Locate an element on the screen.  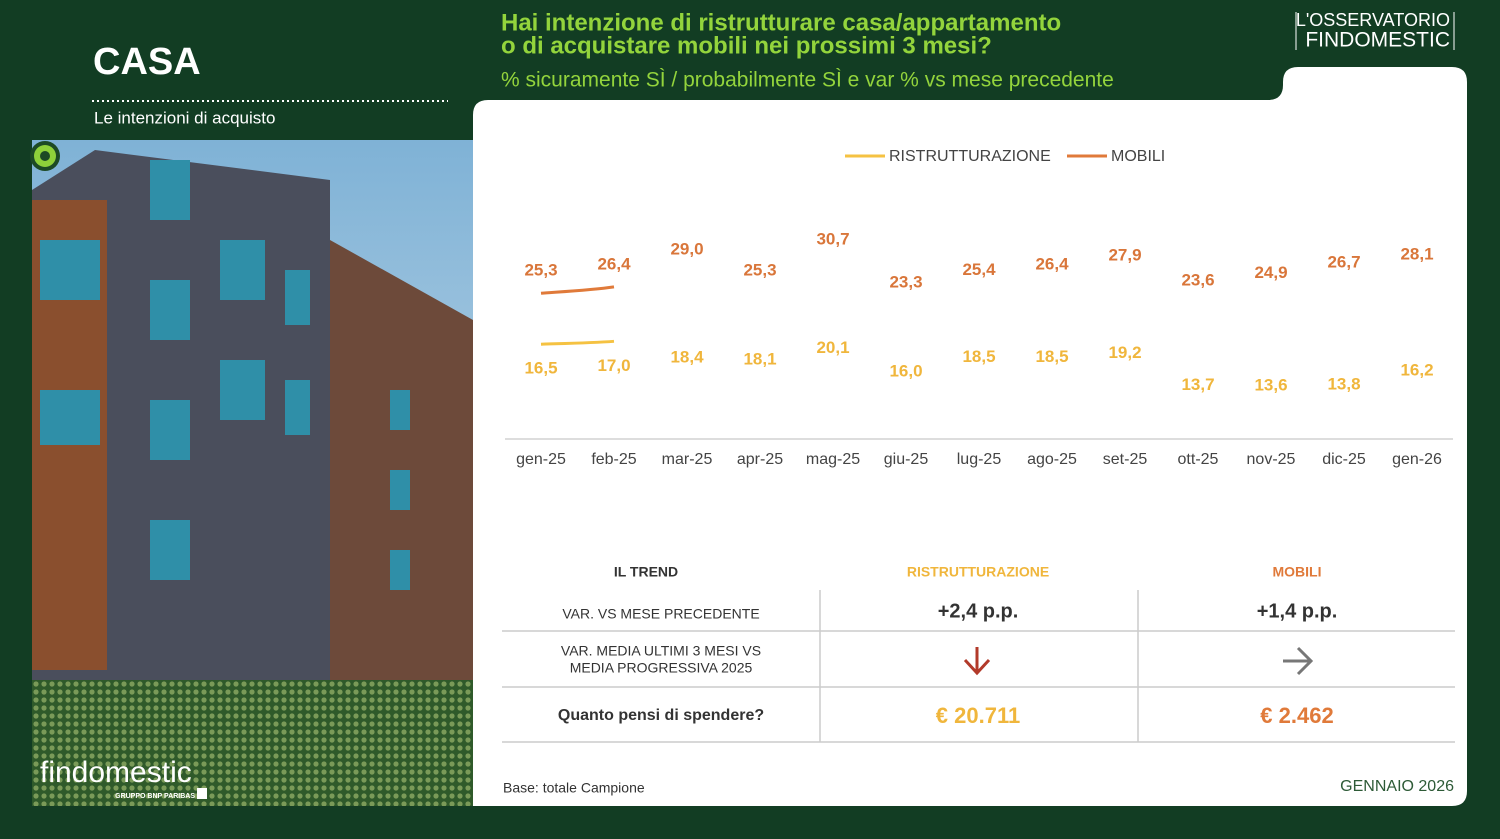
x-tick-label: dic-25 is located at coordinates (1344, 459).